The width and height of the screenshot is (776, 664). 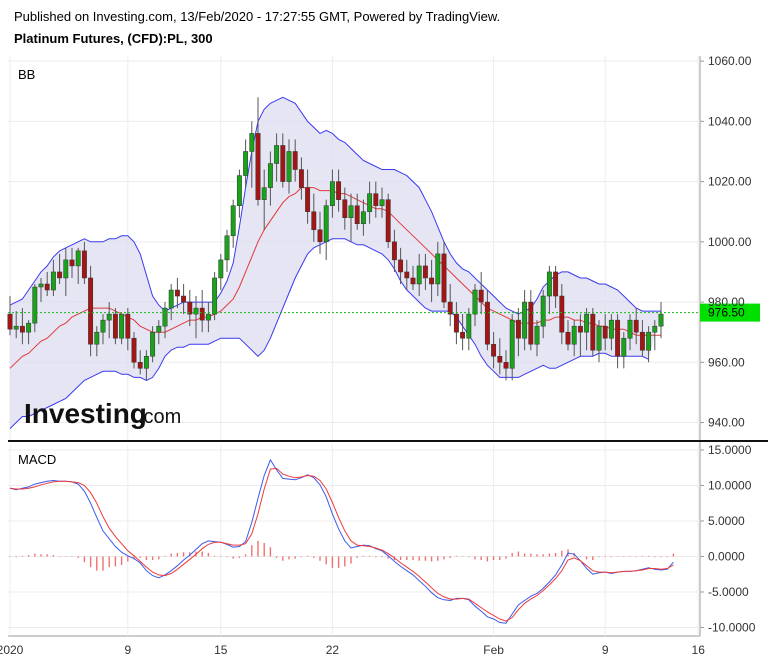 I want to click on bb-tick-label: 1040.00, so click(x=730, y=121).